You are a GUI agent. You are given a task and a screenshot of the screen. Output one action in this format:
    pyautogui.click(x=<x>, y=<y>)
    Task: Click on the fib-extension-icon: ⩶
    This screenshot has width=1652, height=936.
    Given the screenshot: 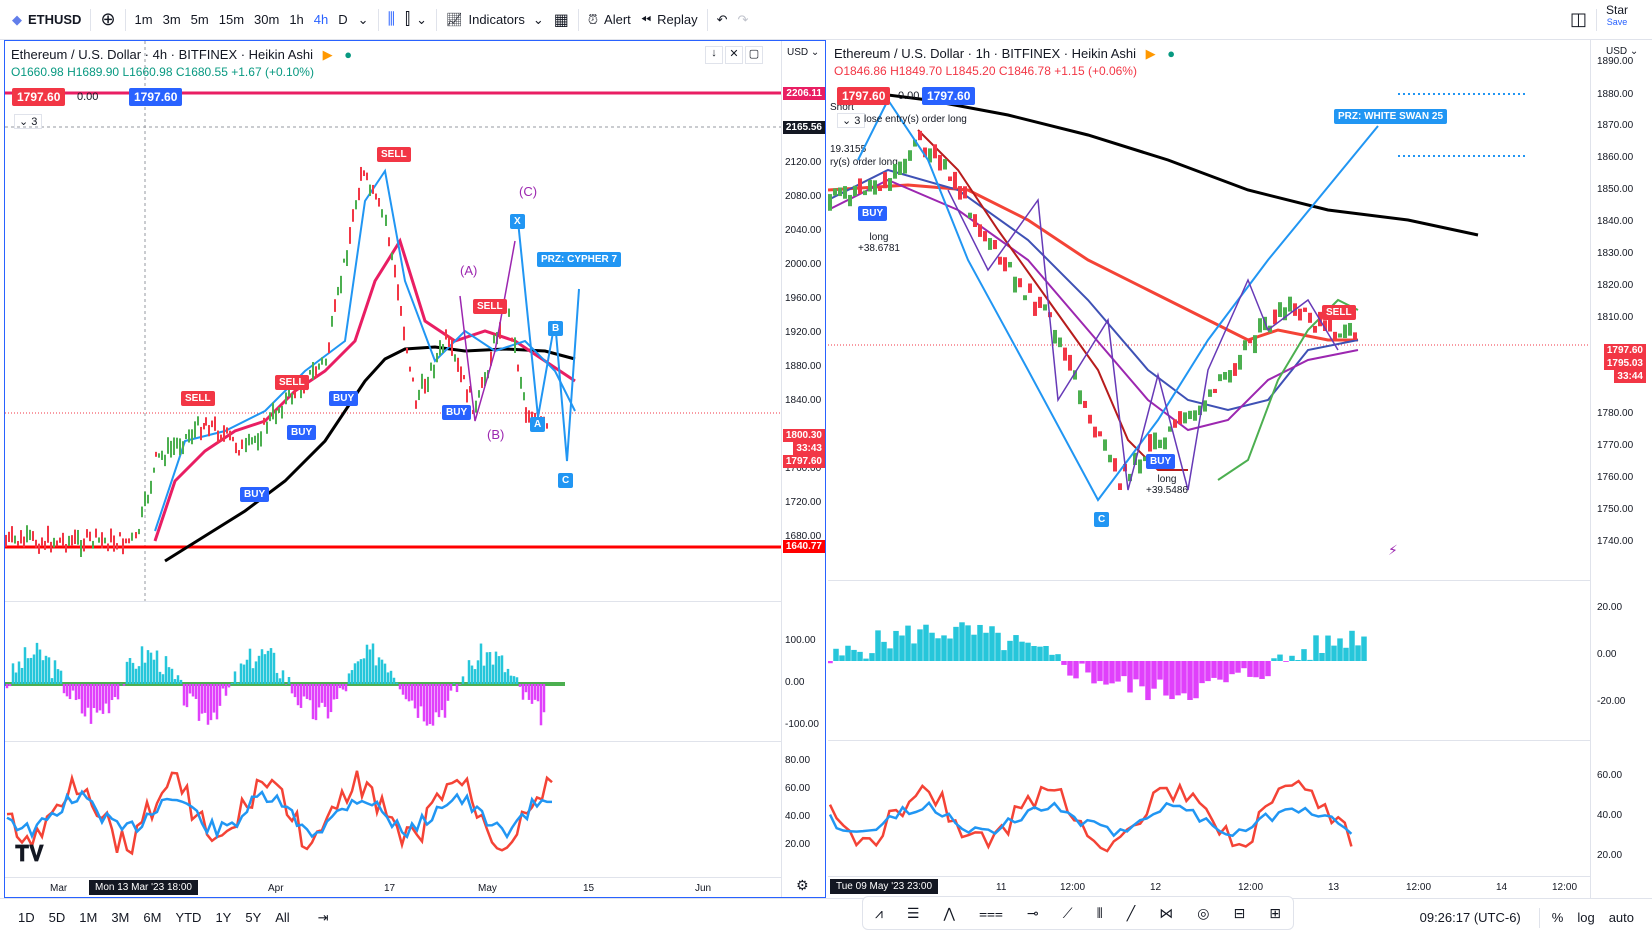 What is the action you would take?
    pyautogui.click(x=991, y=912)
    